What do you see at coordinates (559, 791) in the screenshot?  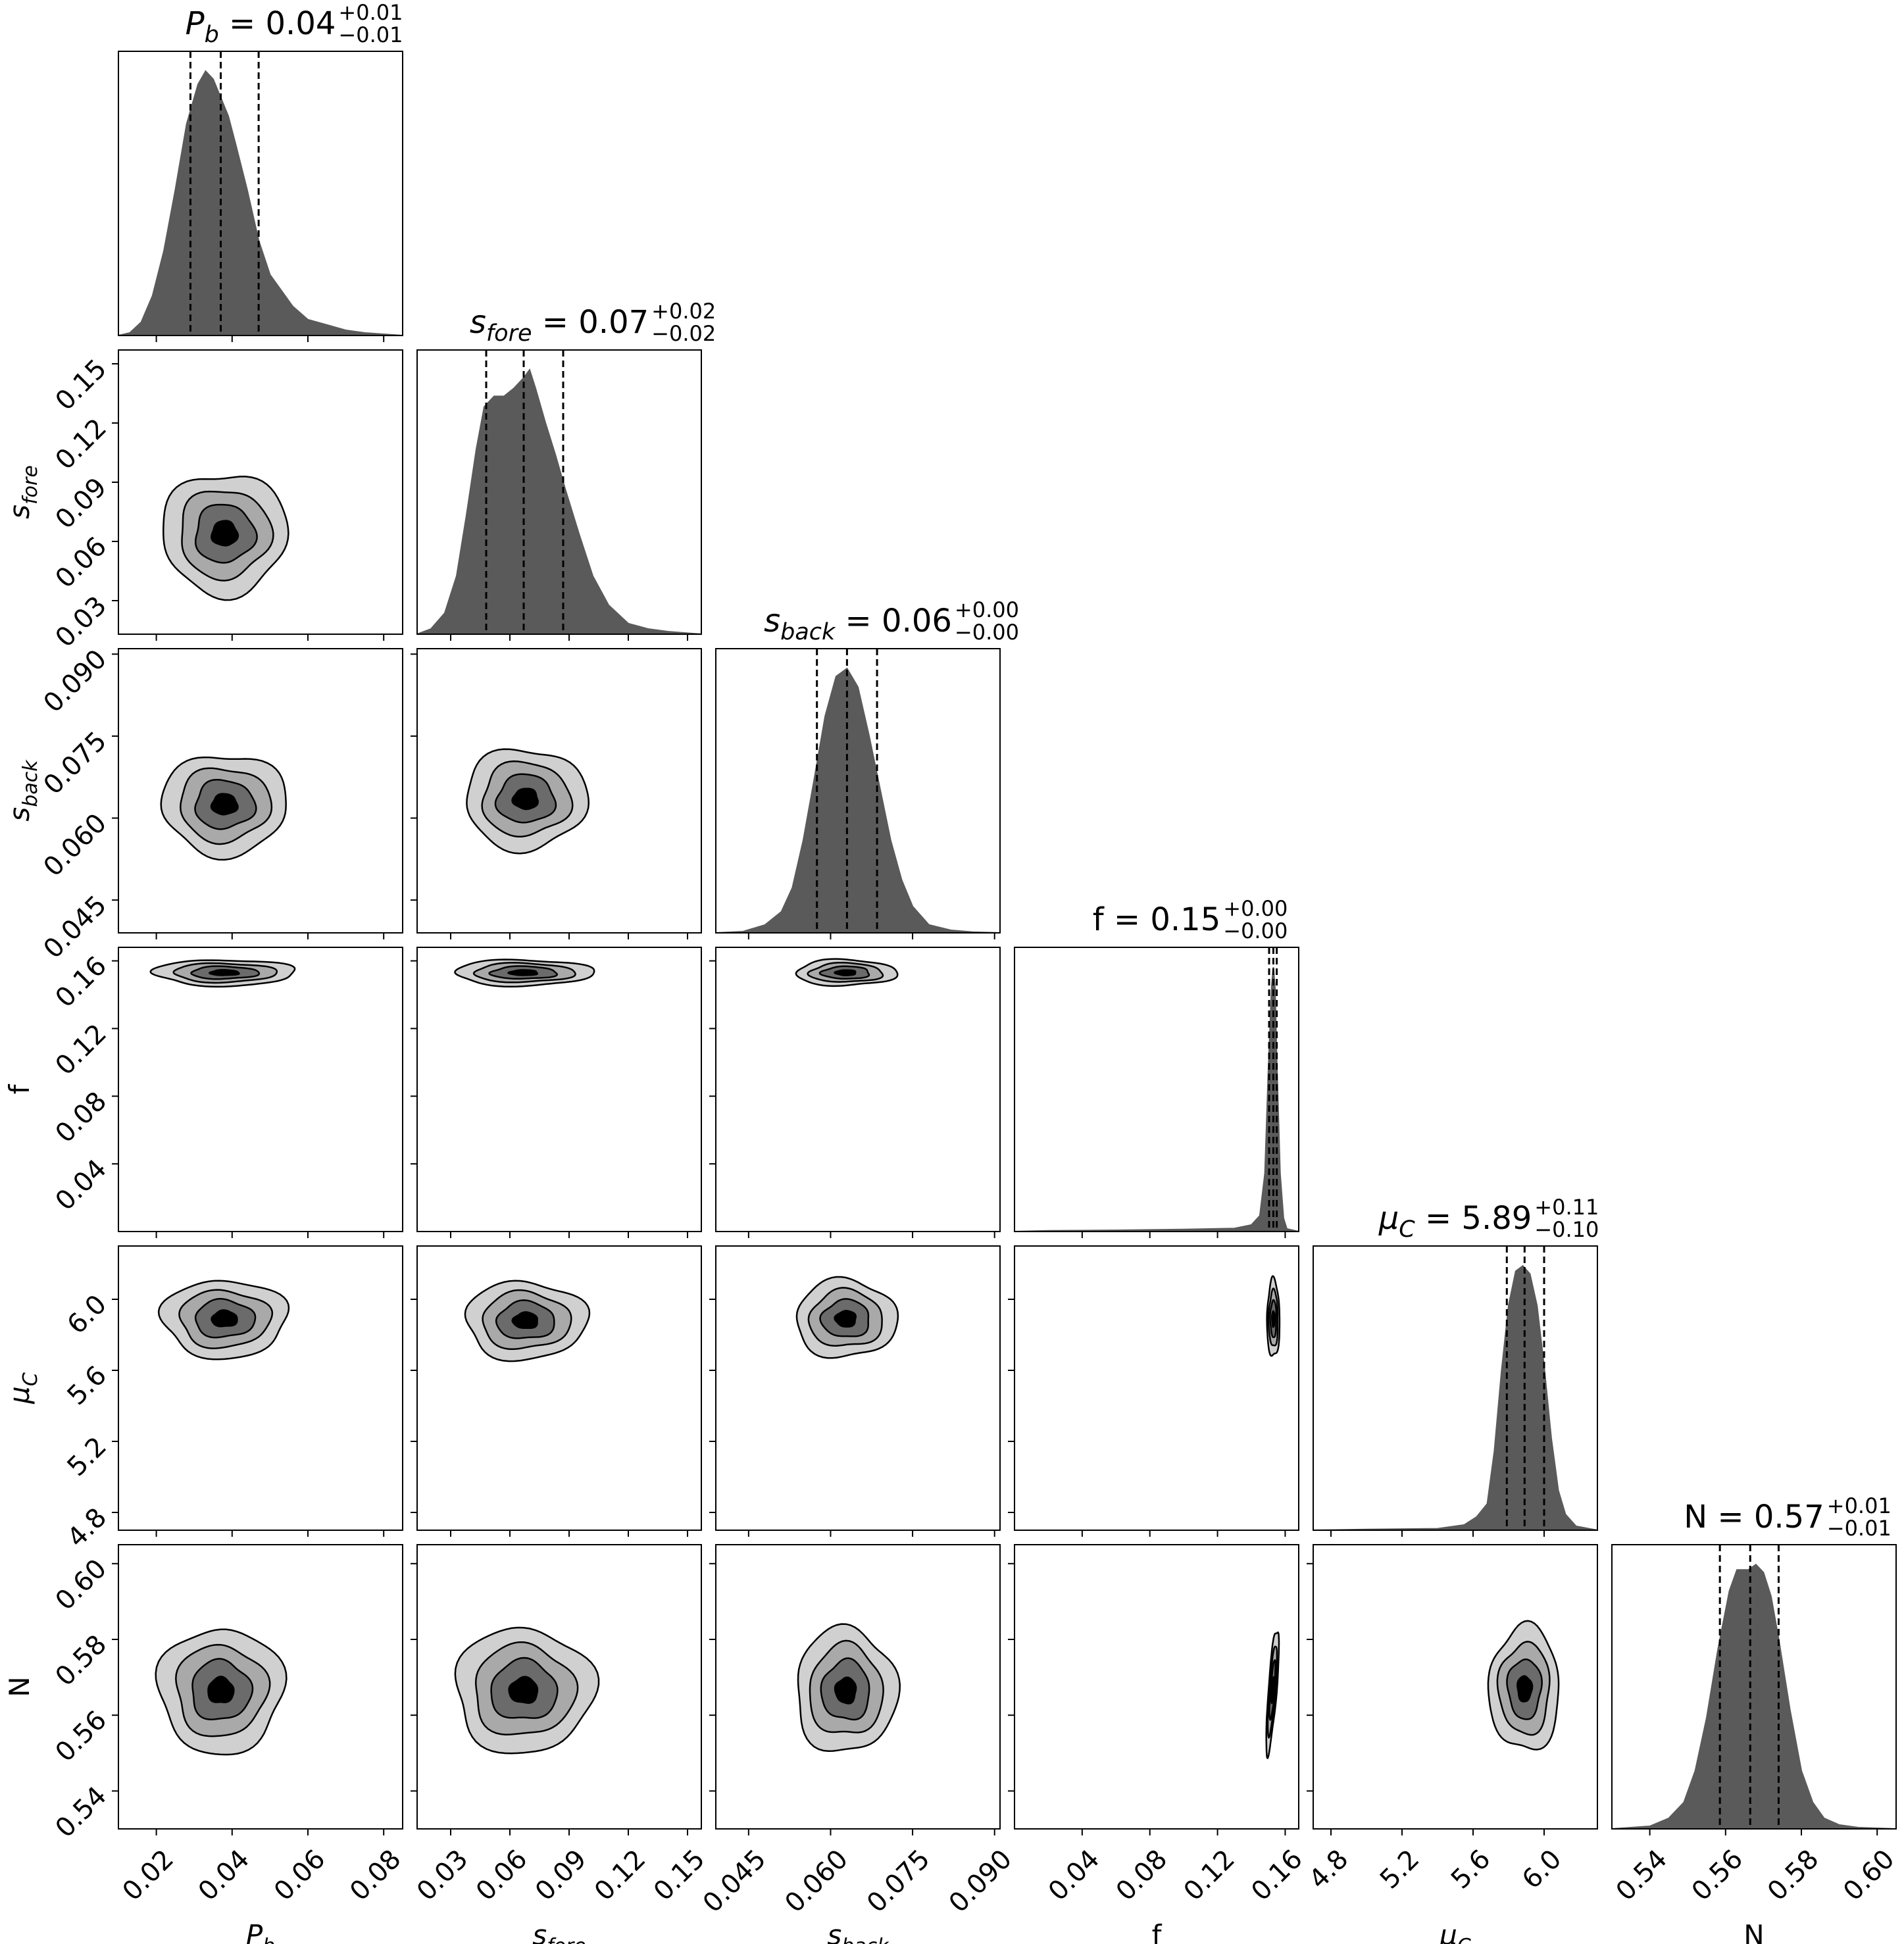 I see `panel-frame-sback-sfore` at bounding box center [559, 791].